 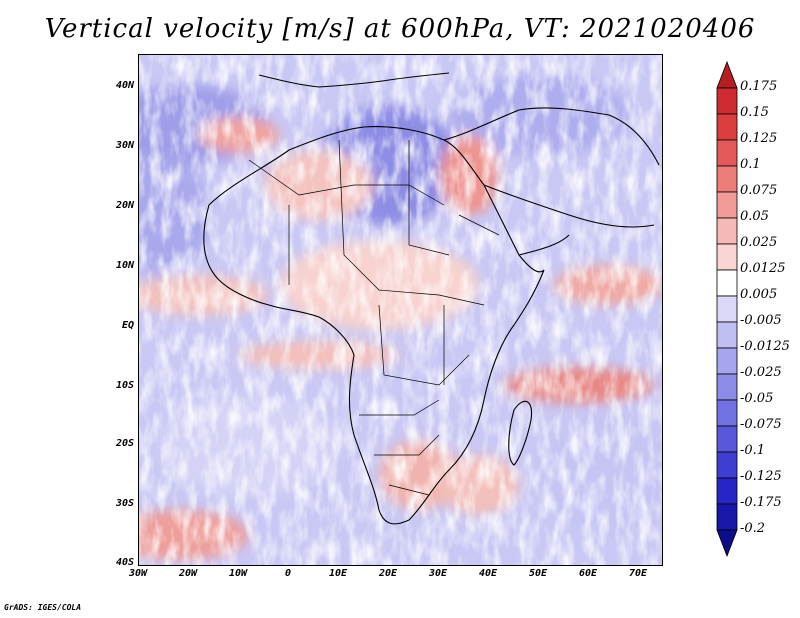 What do you see at coordinates (759, 86) in the screenshot?
I see `colorbar-label: 0.175` at bounding box center [759, 86].